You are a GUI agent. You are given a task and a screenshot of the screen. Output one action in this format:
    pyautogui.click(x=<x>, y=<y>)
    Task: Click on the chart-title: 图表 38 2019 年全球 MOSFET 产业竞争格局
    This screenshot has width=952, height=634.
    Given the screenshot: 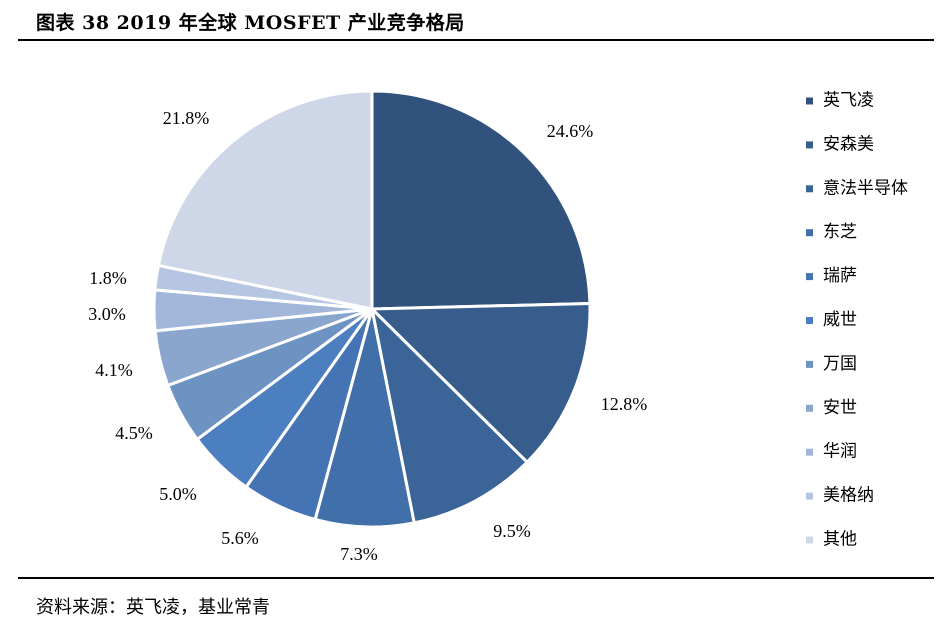 What is the action you would take?
    pyautogui.click(x=250, y=23)
    